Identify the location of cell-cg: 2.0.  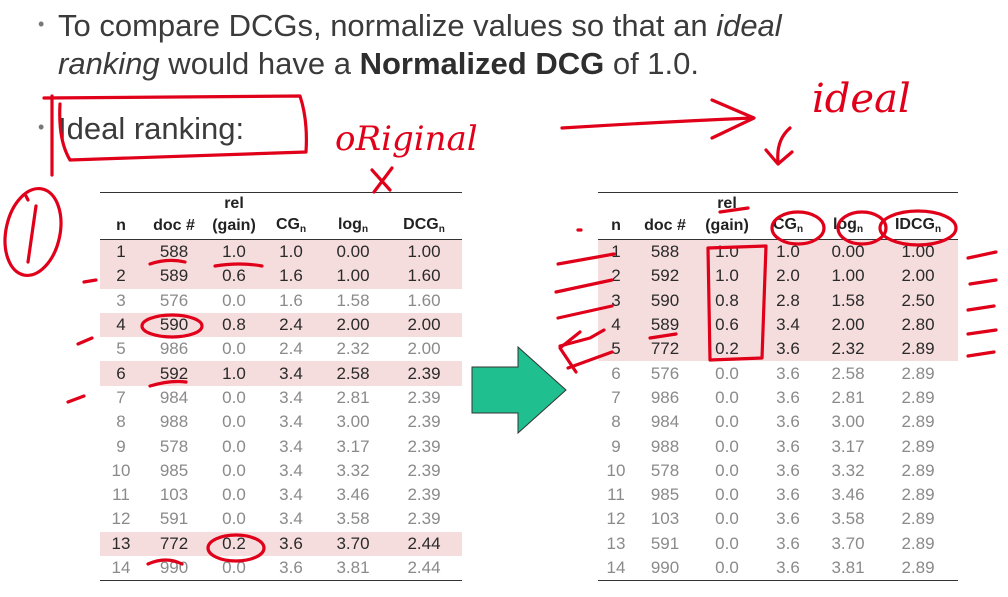
(788, 276).